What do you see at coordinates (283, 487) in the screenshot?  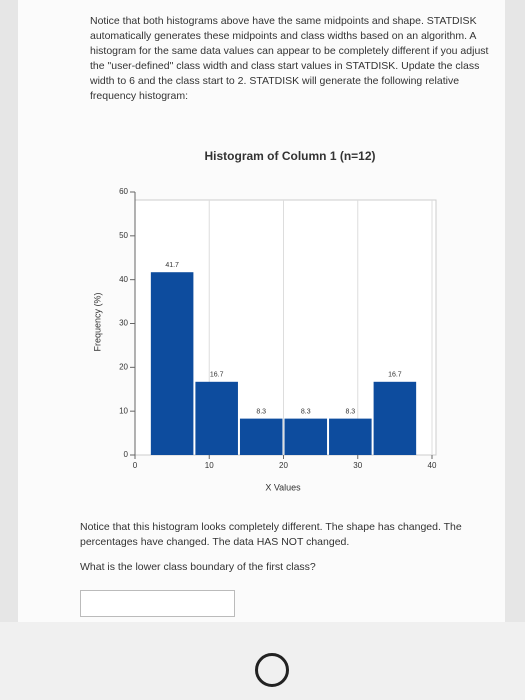 I see `x-axis-label: X Values` at bounding box center [283, 487].